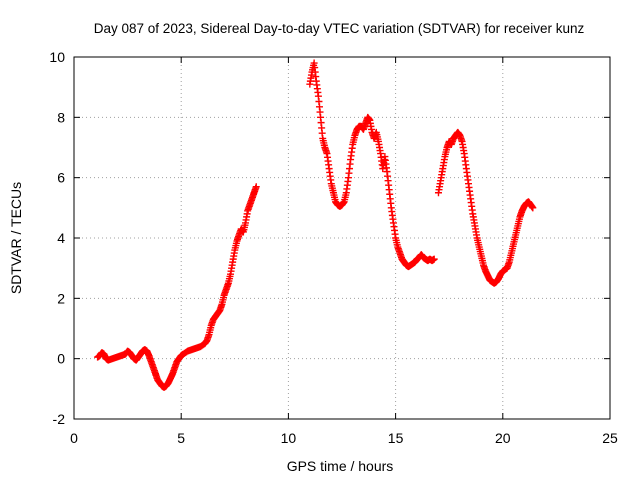 The height and width of the screenshot is (480, 640). Describe the element at coordinates (610, 438) in the screenshot. I see `x-tick-label: 25` at that location.